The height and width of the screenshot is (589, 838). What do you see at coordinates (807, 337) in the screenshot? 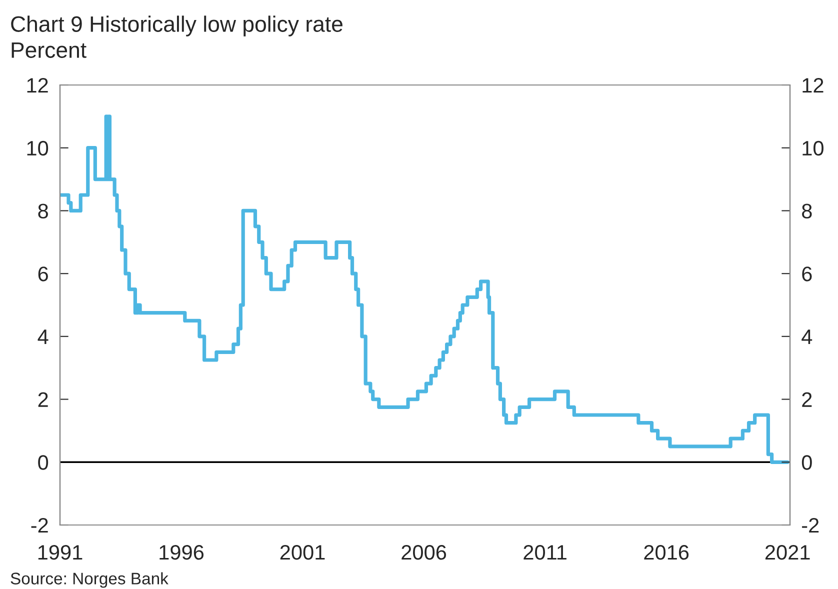
I see `y2-tick-label: 4` at bounding box center [807, 337].